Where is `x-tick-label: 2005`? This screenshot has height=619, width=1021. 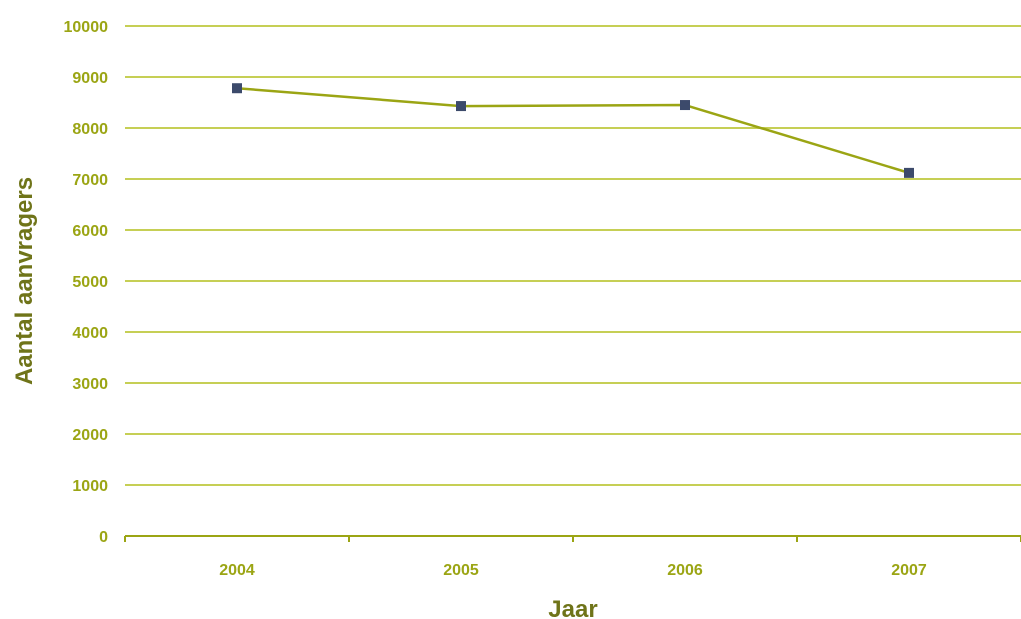 x-tick-label: 2005 is located at coordinates (461, 570).